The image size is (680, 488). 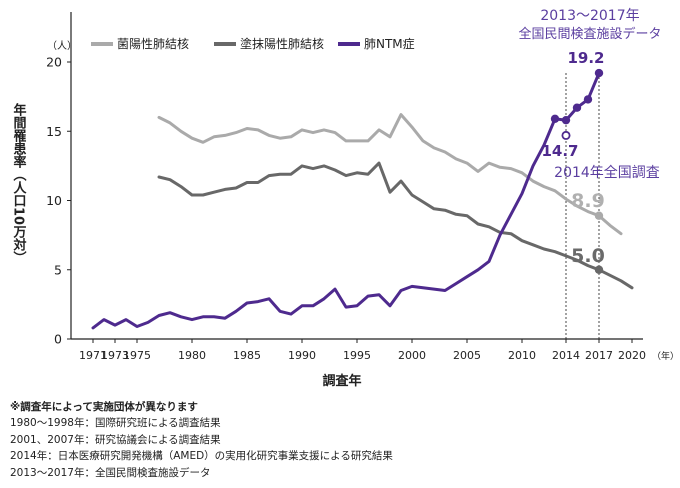 What do you see at coordinates (588, 201) in the screenshot?
I see `value-label-bacterial-2017: 8.9` at bounding box center [588, 201].